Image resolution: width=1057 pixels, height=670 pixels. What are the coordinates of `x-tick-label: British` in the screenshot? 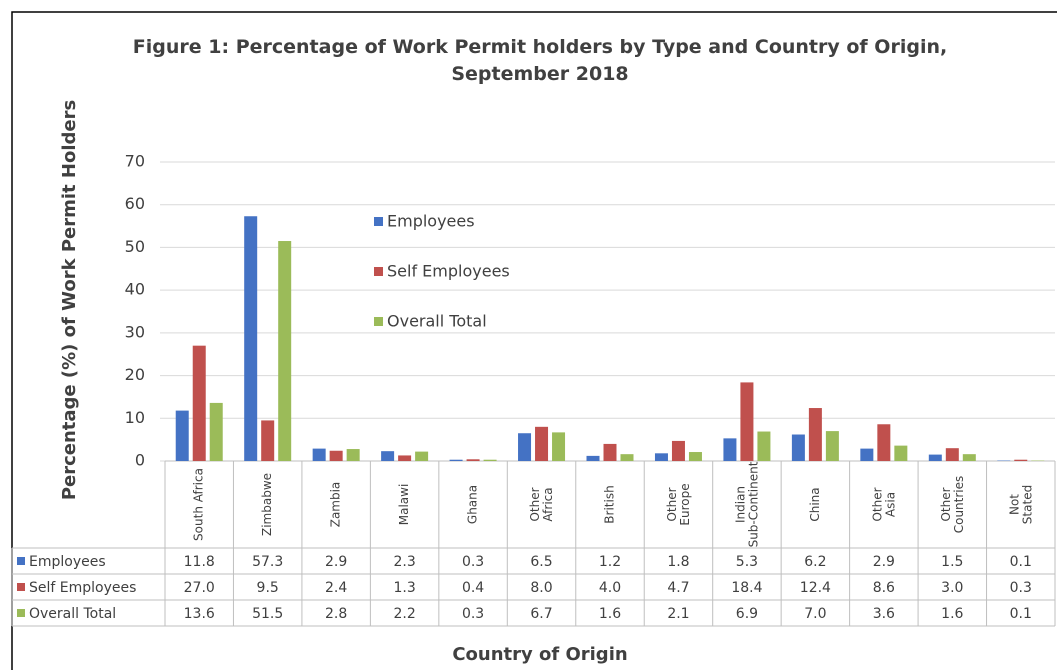 It's located at (610, 504).